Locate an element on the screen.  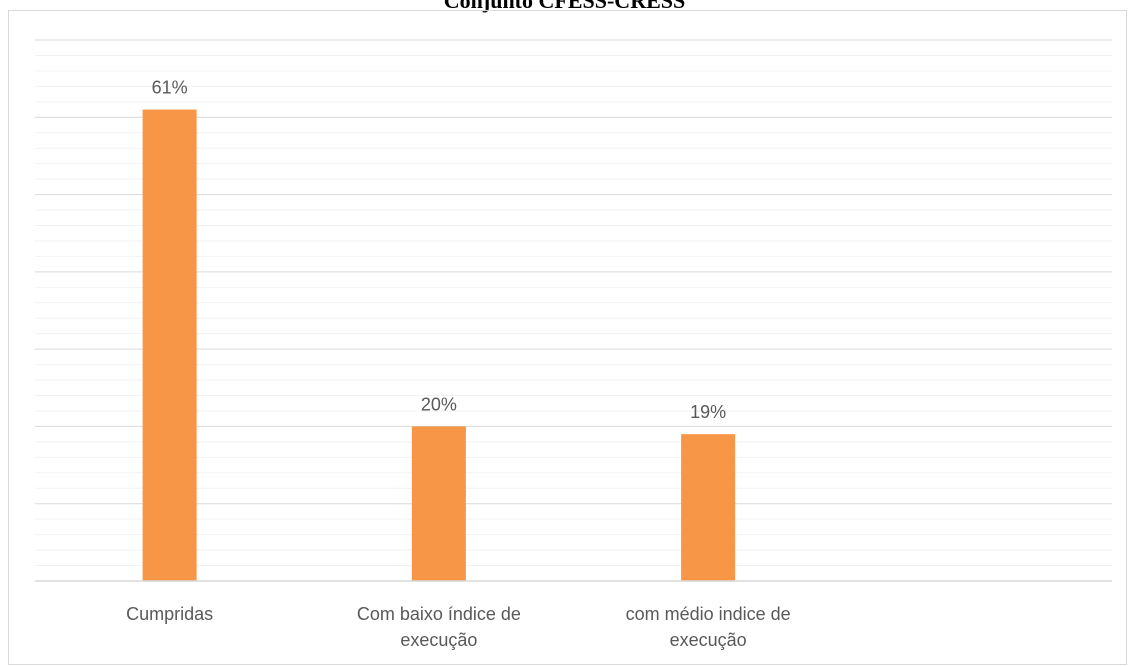
data-label: 19% is located at coordinates (708, 412).